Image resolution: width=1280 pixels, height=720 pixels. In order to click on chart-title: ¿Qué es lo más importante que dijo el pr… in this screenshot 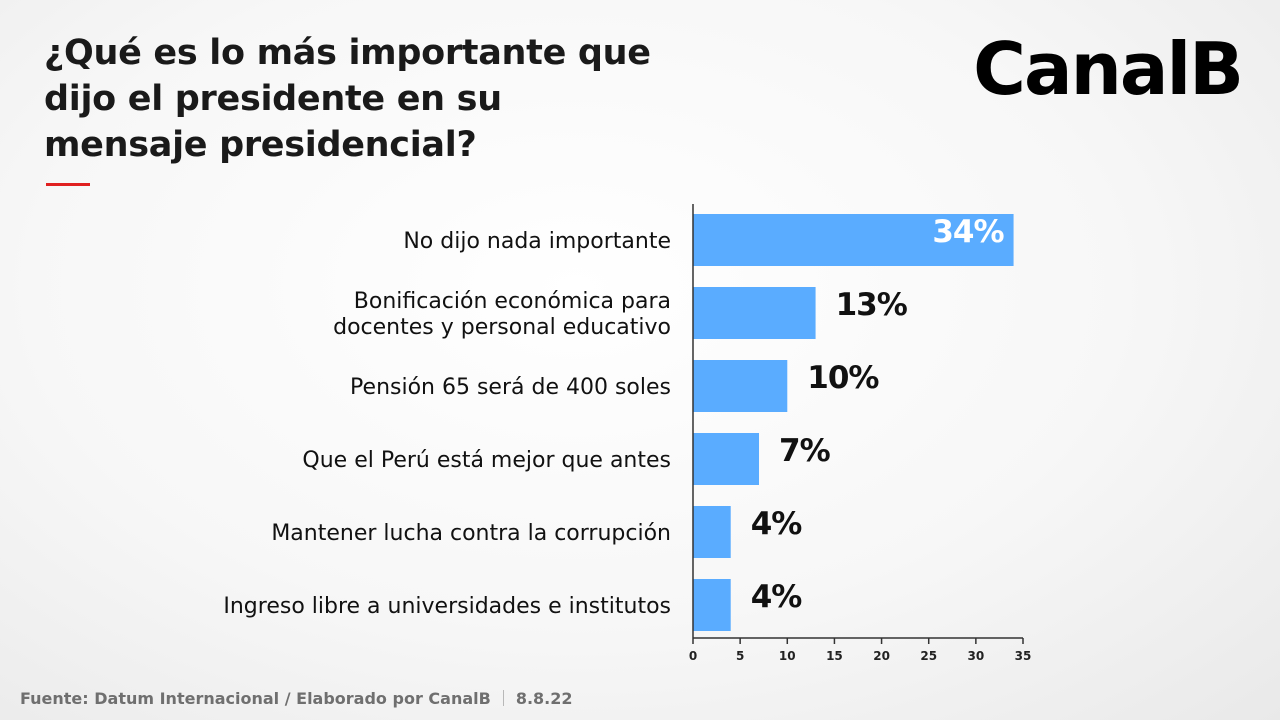, I will do `click(424, 99)`.